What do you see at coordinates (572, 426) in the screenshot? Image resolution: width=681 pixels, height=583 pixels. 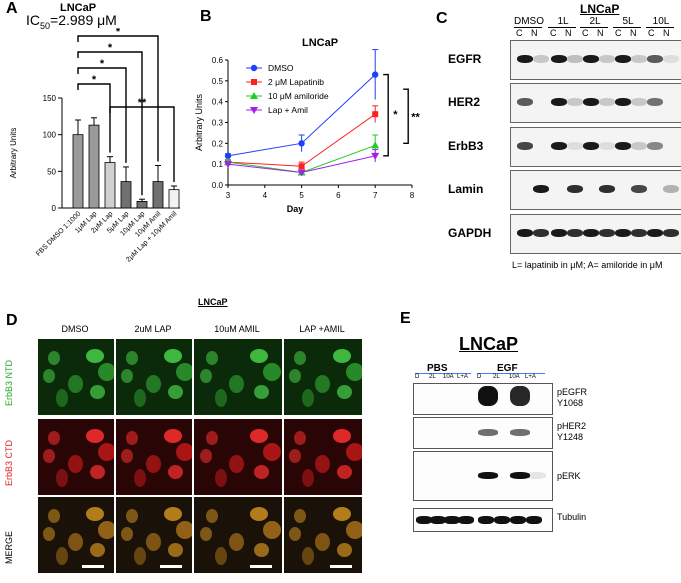 I see `blot-row-name: pHER2` at bounding box center [572, 426].